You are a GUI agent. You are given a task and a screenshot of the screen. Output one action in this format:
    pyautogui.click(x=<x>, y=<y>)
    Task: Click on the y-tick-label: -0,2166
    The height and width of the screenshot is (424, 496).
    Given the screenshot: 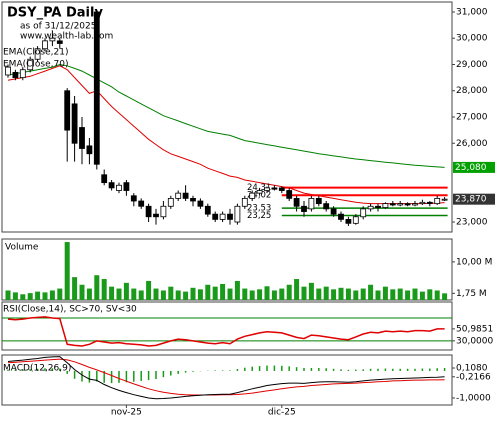 What is the action you would take?
    pyautogui.click(x=473, y=377)
    